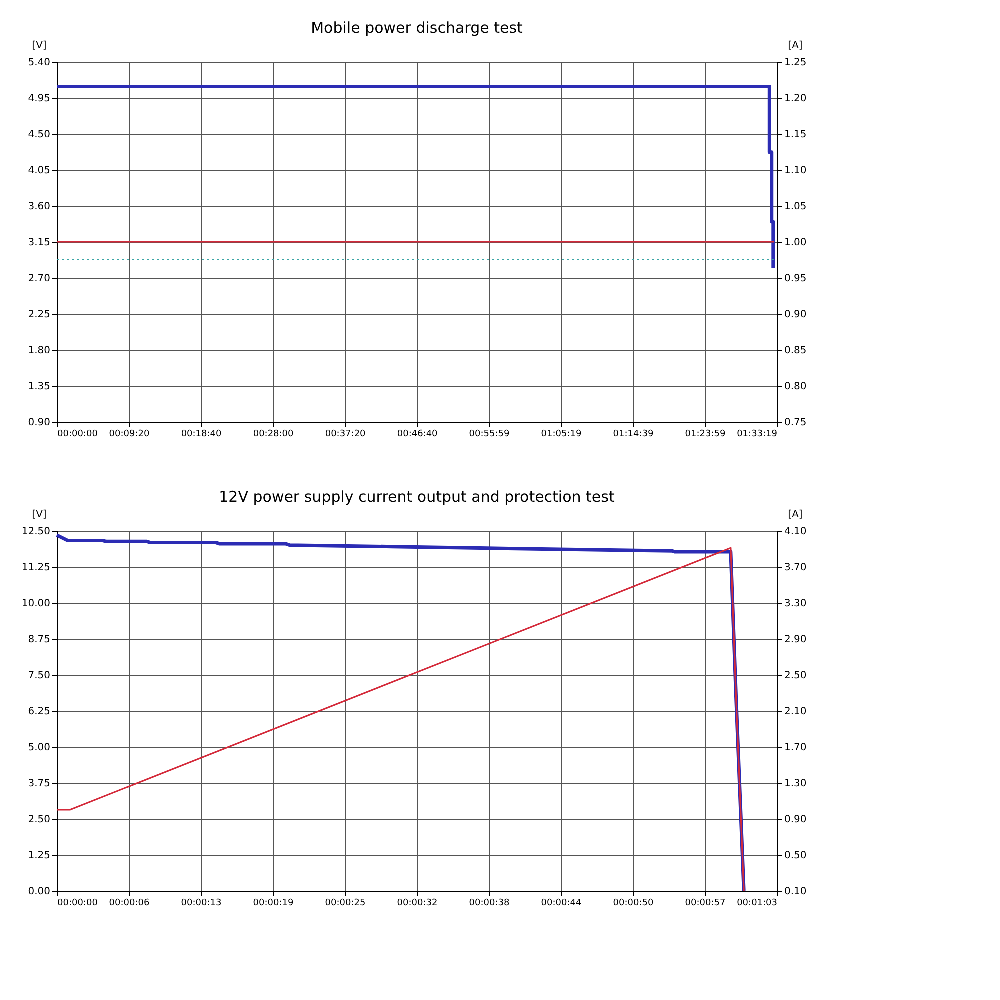  Describe the element at coordinates (795, 604) in the screenshot. I see `y2-tick-label: 3.30` at that location.